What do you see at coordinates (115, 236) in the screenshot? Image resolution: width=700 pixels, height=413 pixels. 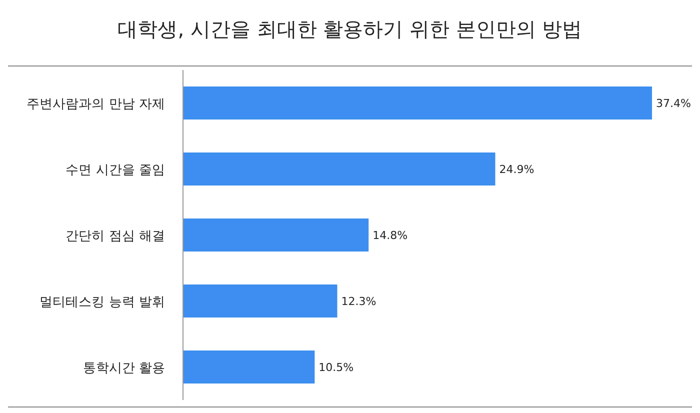 I see `y-tick-label: 간단히 점심 해결` at bounding box center [115, 236].